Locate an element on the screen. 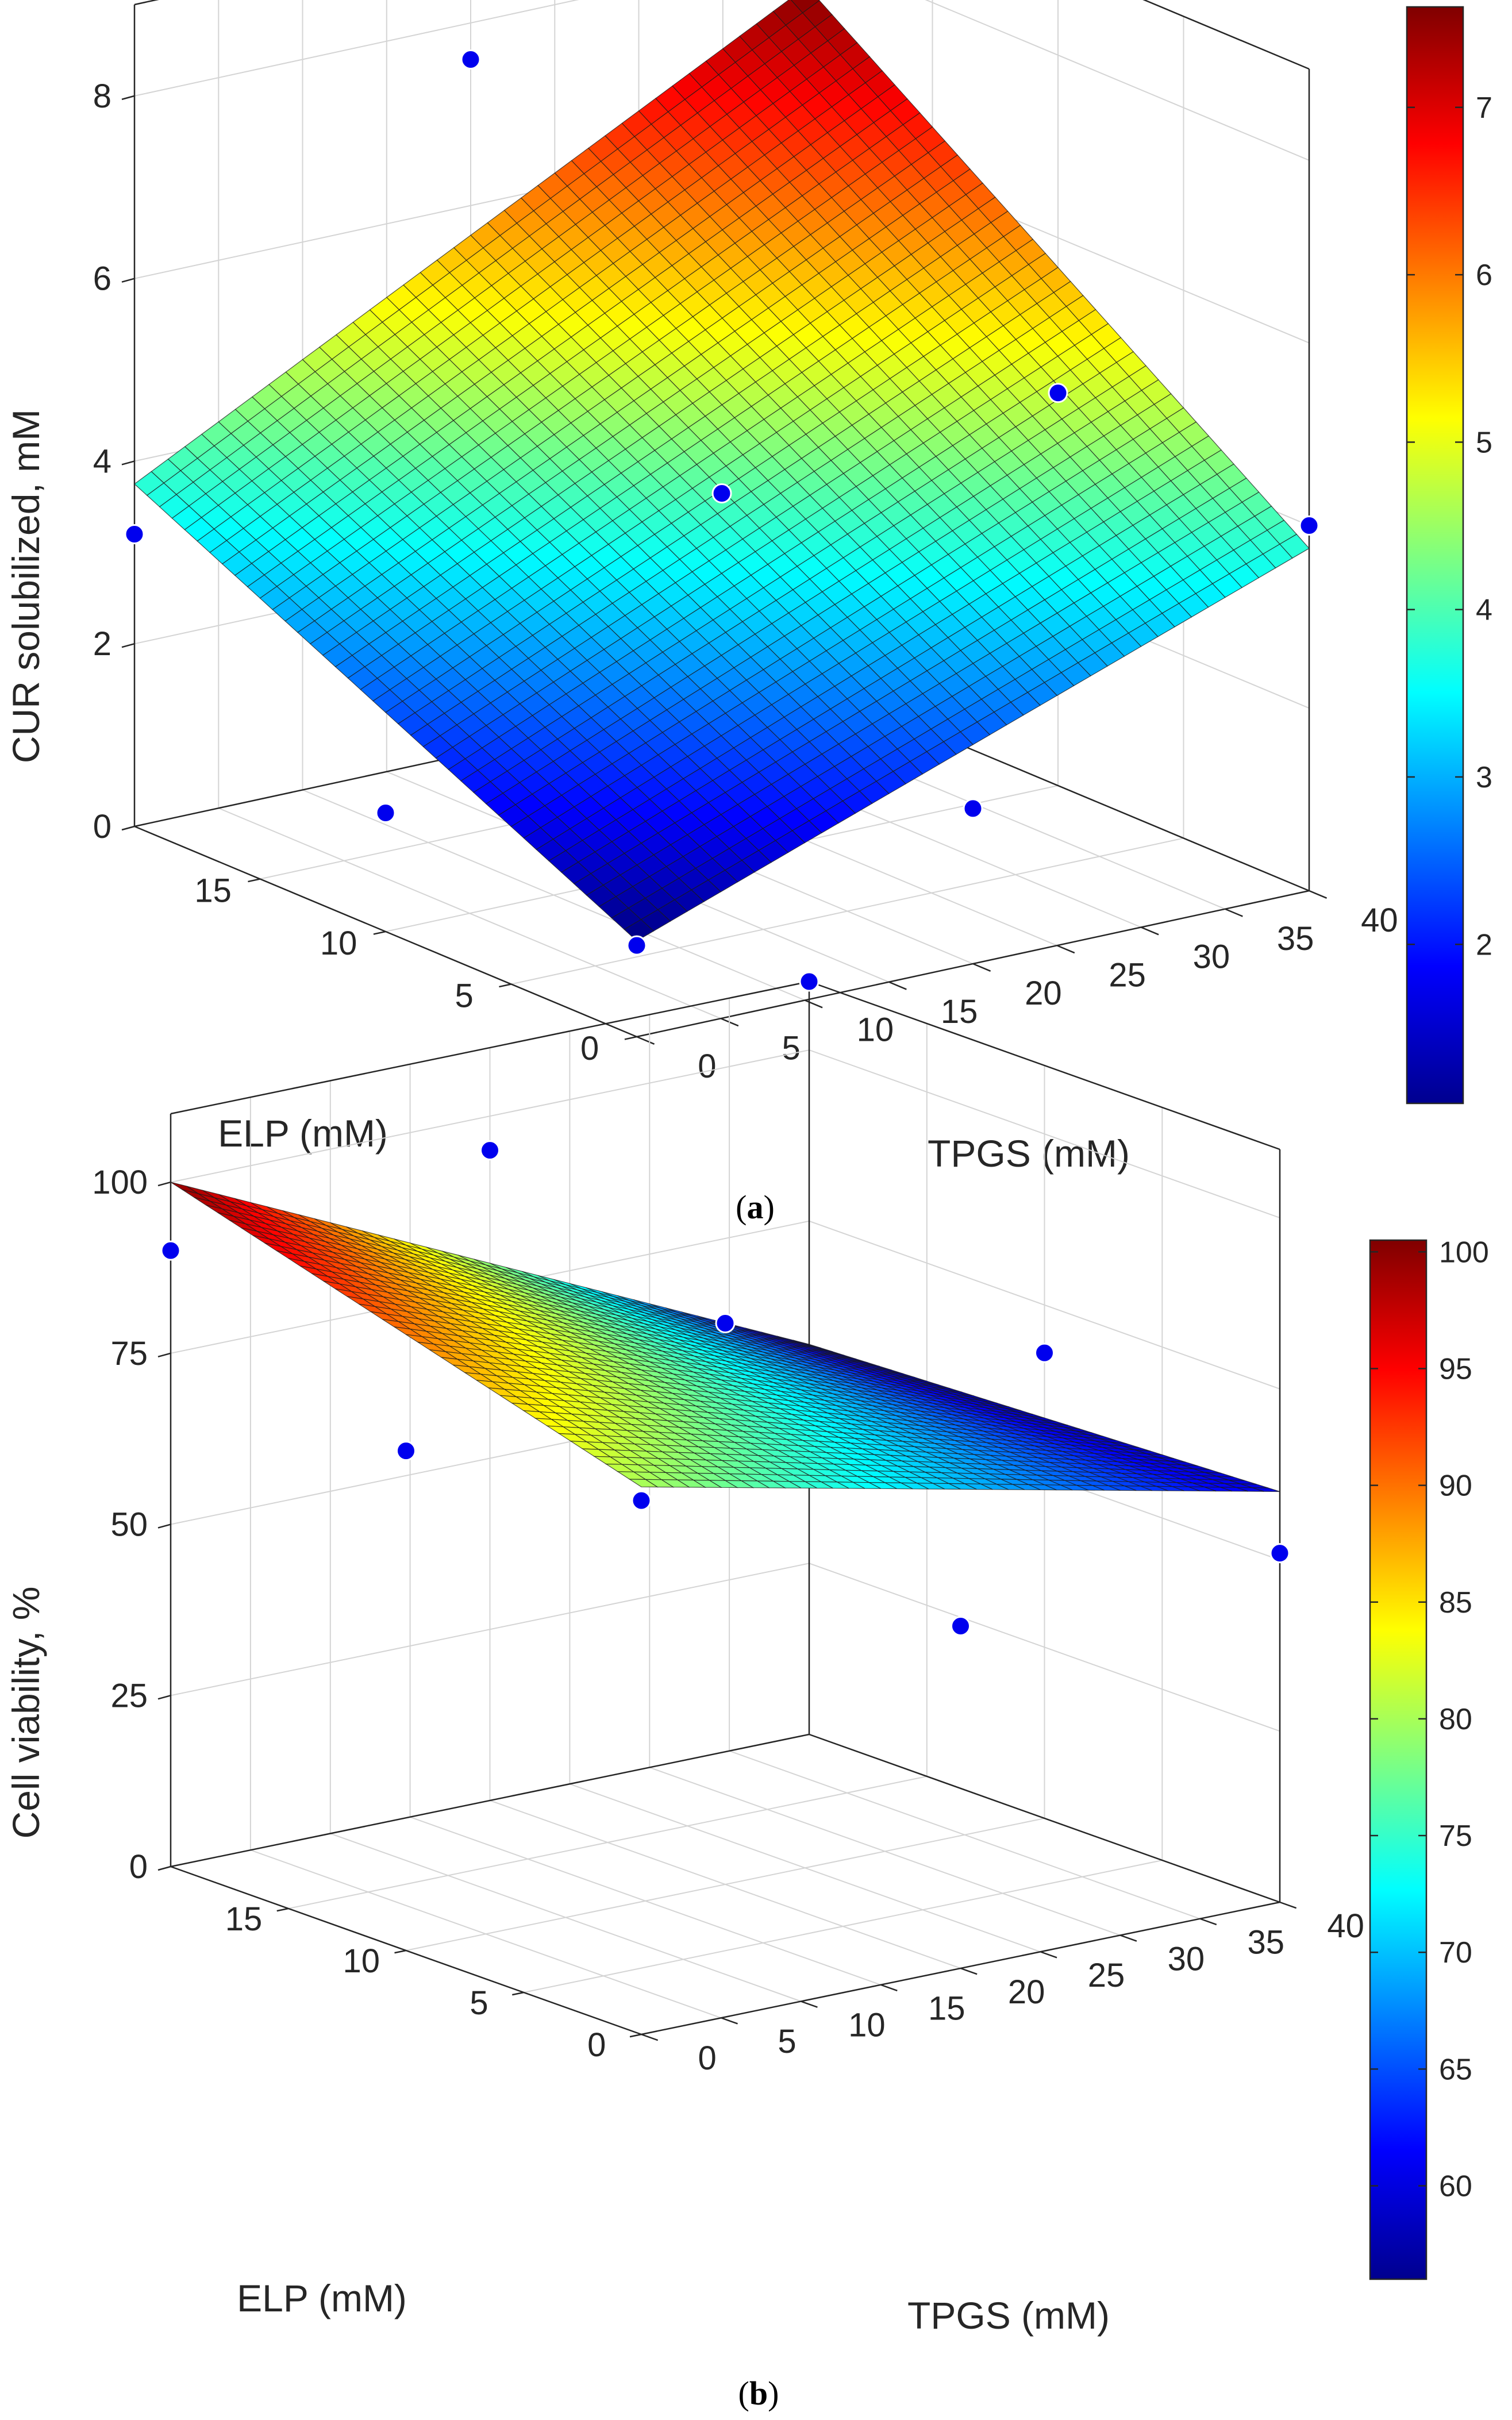 The image size is (1512, 2420). x-tick-label: 20 is located at coordinates (1044, 993).